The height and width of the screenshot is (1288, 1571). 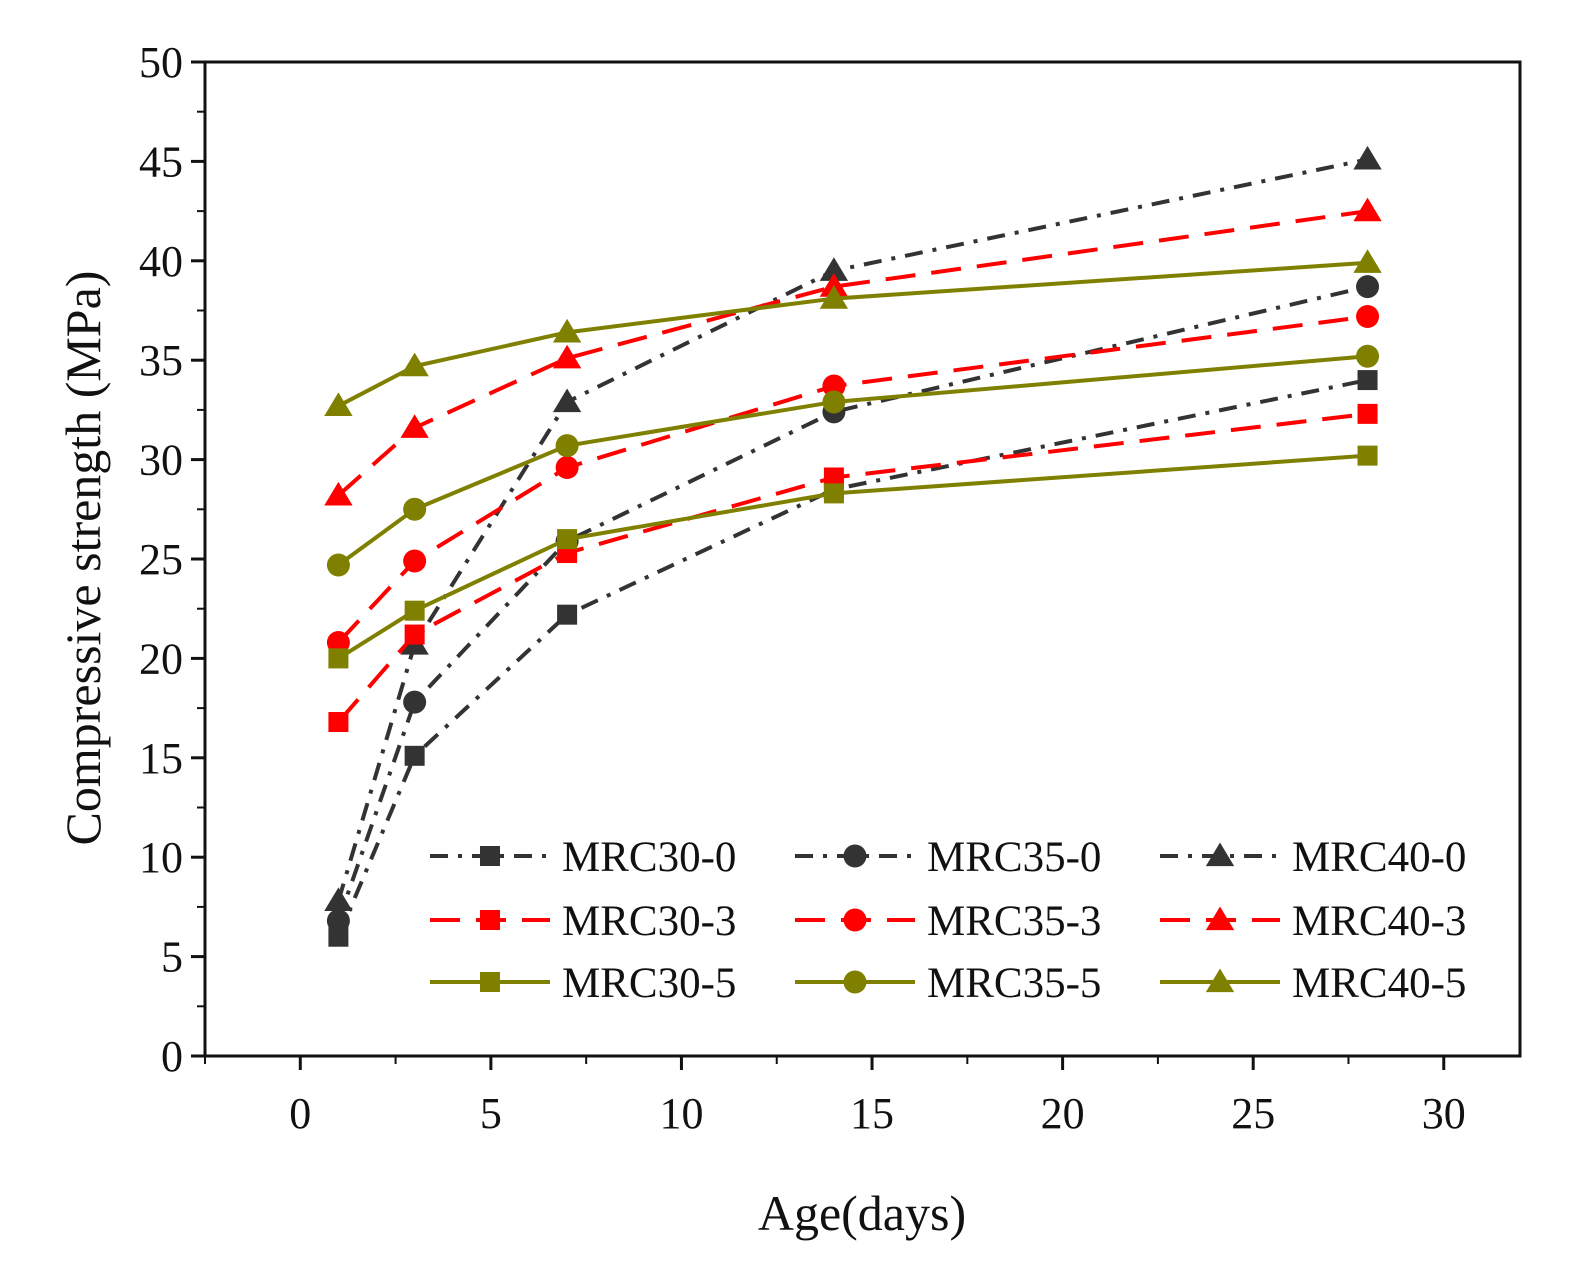 I want to click on legend-item-mrc40-5: MRC40-5, so click(x=1313, y=983).